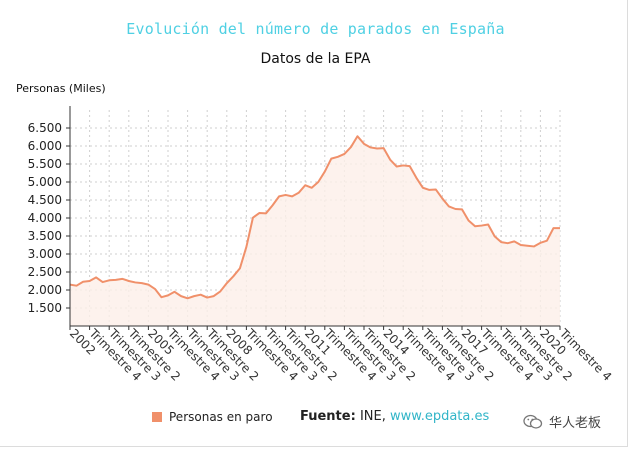  Describe the element at coordinates (45, 200) in the screenshot. I see `y-tick-label: 4.500` at that location.